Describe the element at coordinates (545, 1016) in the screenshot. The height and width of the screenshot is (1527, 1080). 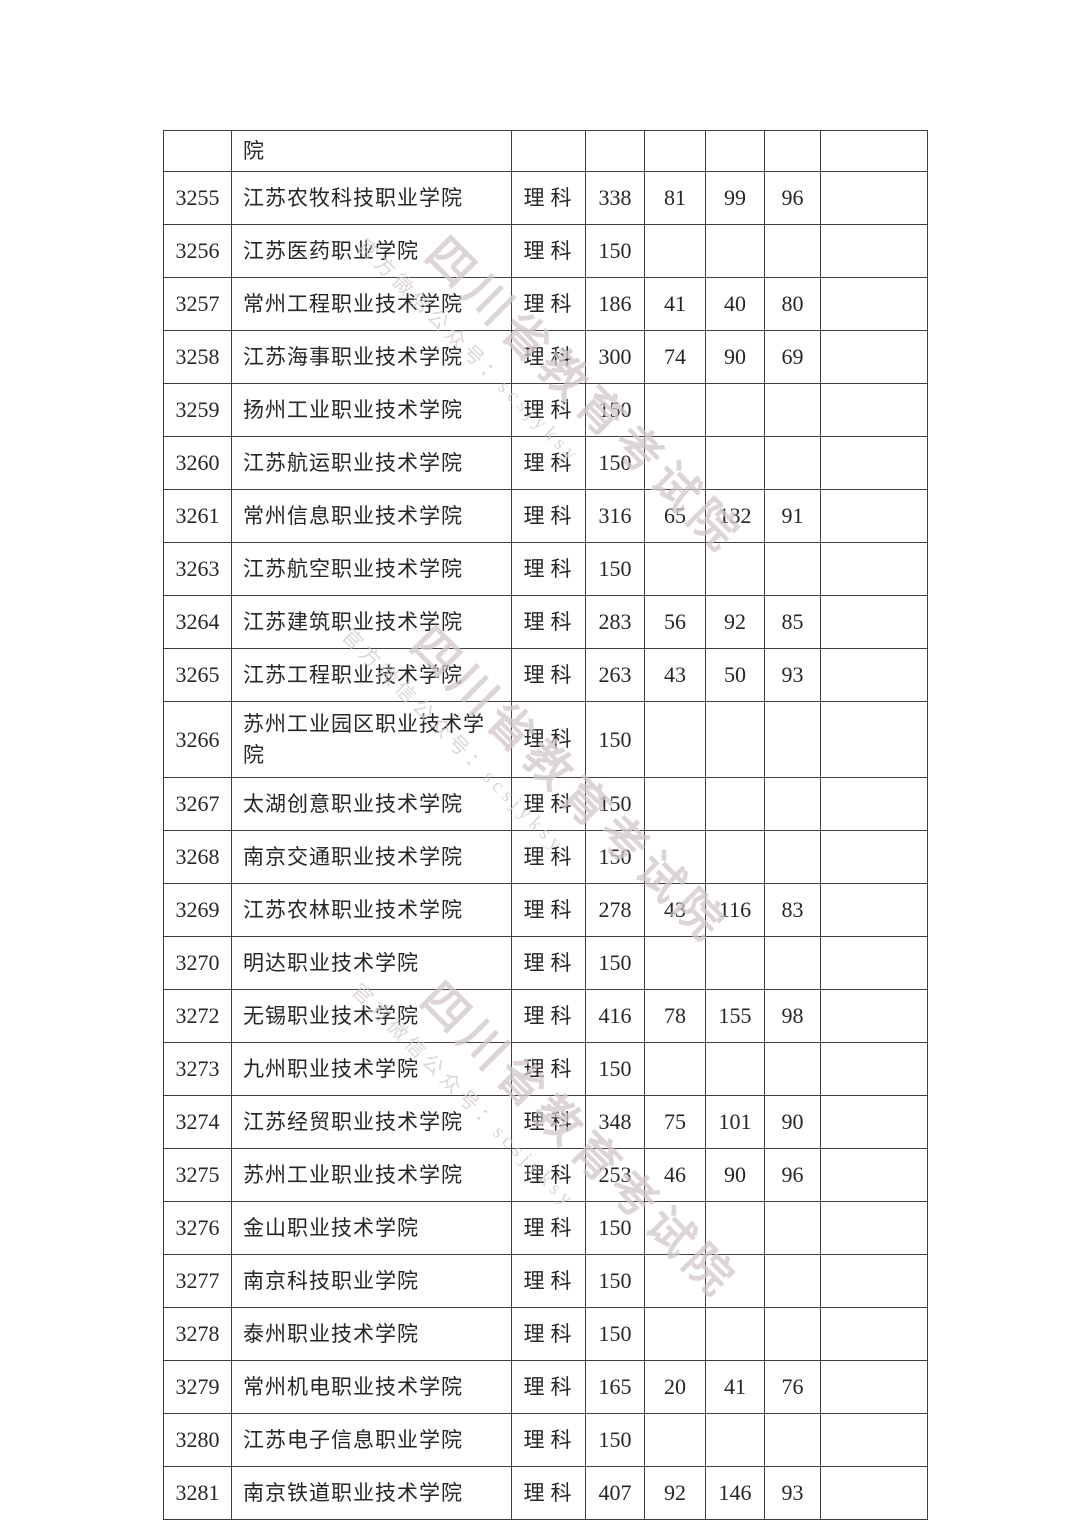
I see `table-row: 3272 无锡职业技术学院 理科 416 78 155 98` at that location.